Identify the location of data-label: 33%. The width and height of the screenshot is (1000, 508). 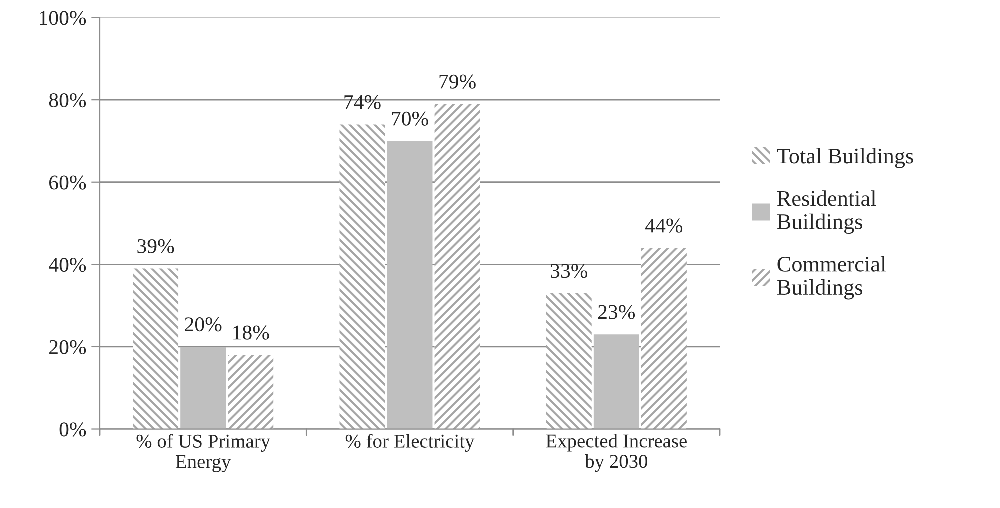
(569, 271).